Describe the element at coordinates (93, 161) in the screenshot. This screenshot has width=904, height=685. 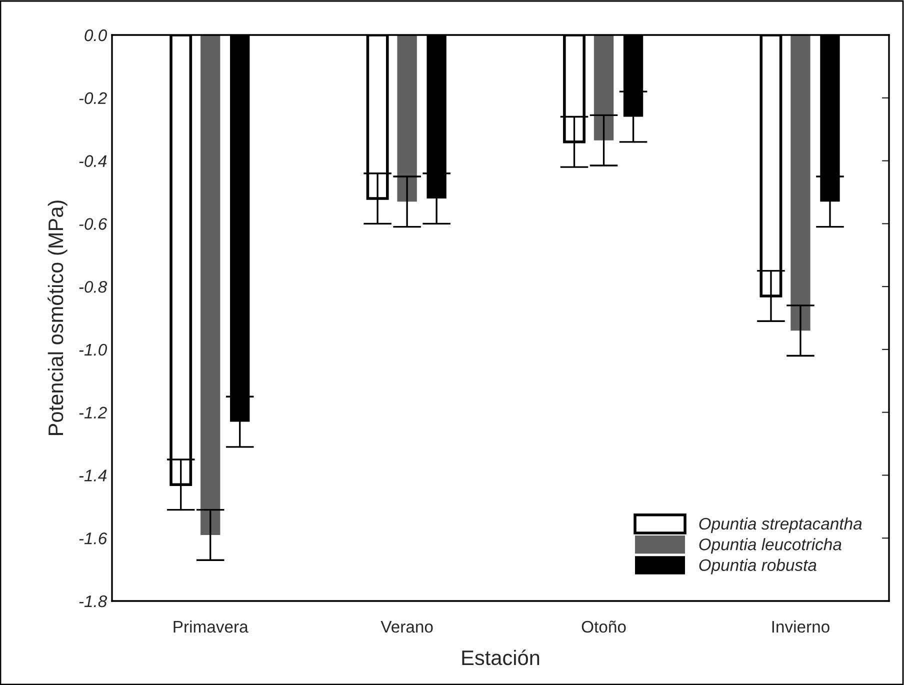
I see `y-tick-label: -0.4` at that location.